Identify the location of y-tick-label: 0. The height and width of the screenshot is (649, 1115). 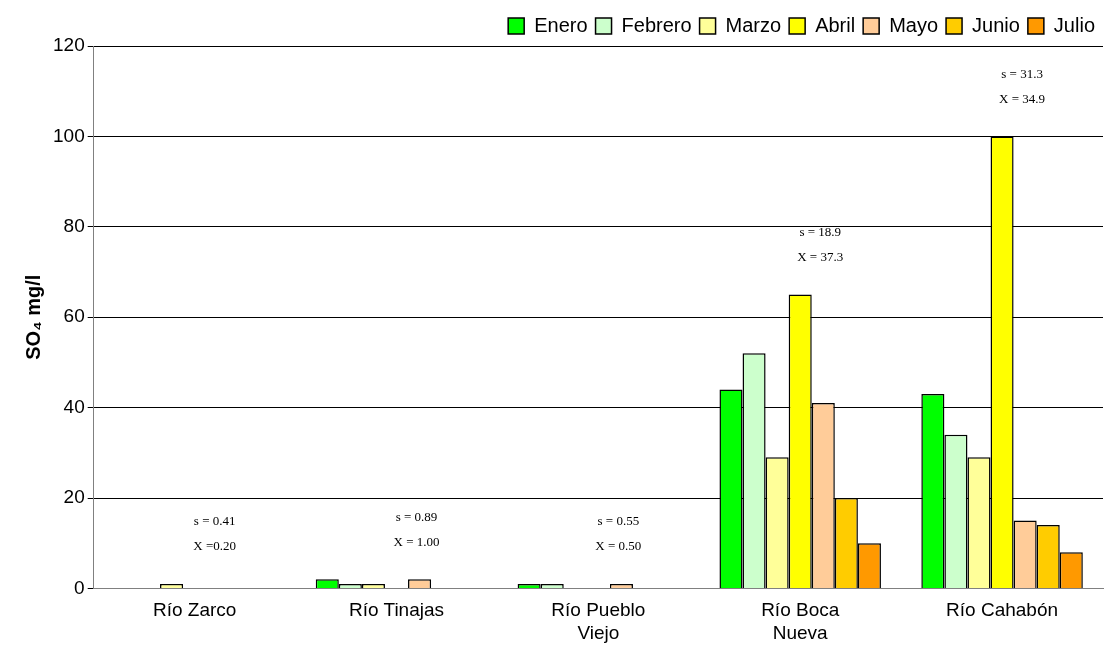
(79, 587).